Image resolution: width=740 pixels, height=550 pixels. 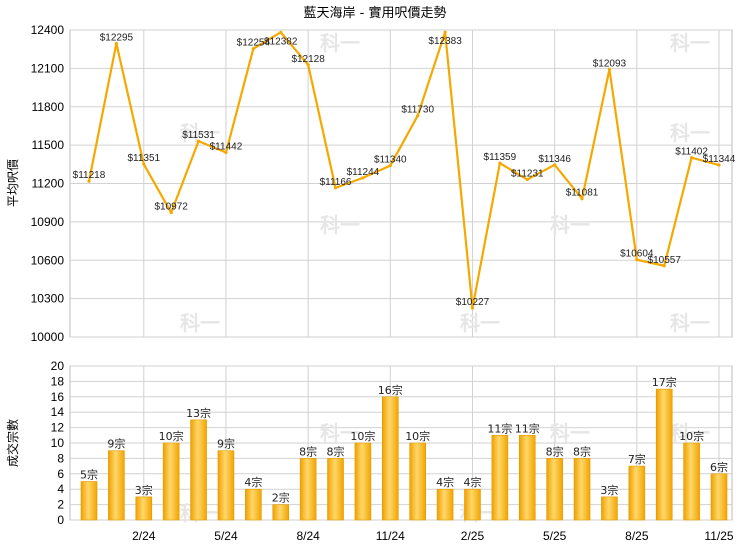 What do you see at coordinates (308, 536) in the screenshot?
I see `x-tick-label: 8/24` at bounding box center [308, 536].